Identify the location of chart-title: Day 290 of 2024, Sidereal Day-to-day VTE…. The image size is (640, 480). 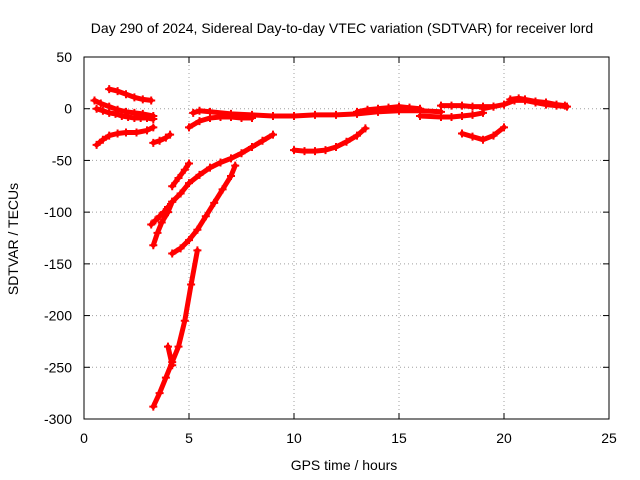
(342, 28).